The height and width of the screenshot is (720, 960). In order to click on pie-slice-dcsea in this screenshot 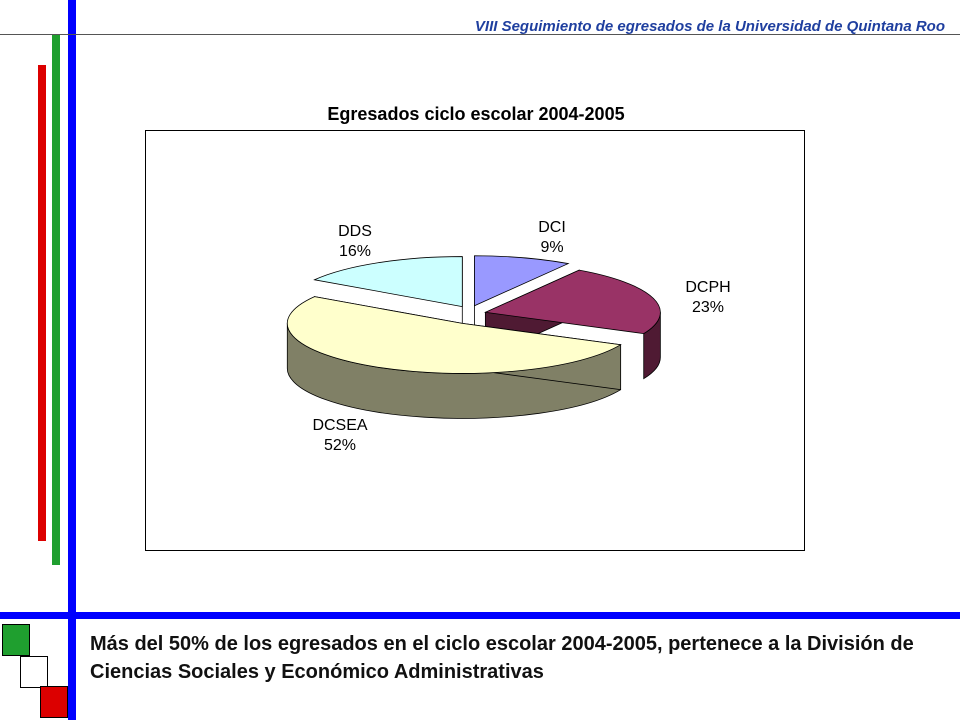, I will do `click(454, 357)`.